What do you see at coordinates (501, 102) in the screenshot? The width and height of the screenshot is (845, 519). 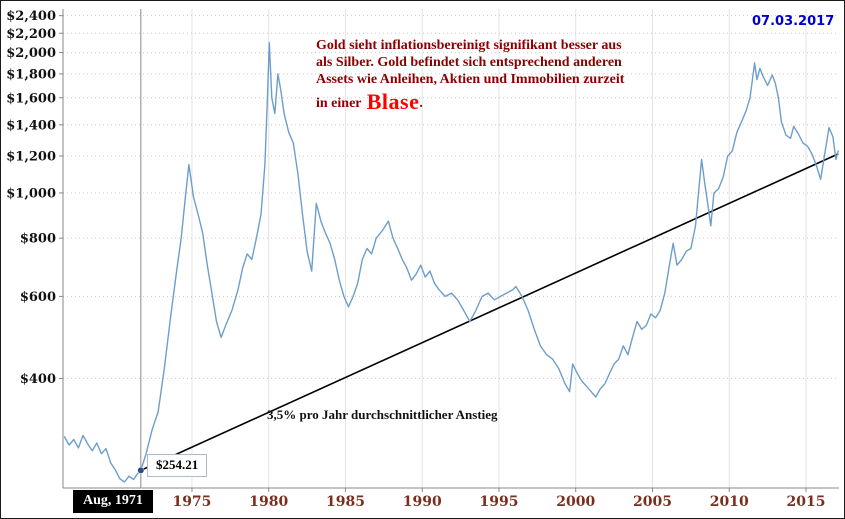 I see `annotation-line-4: in einer Blase.` at bounding box center [501, 102].